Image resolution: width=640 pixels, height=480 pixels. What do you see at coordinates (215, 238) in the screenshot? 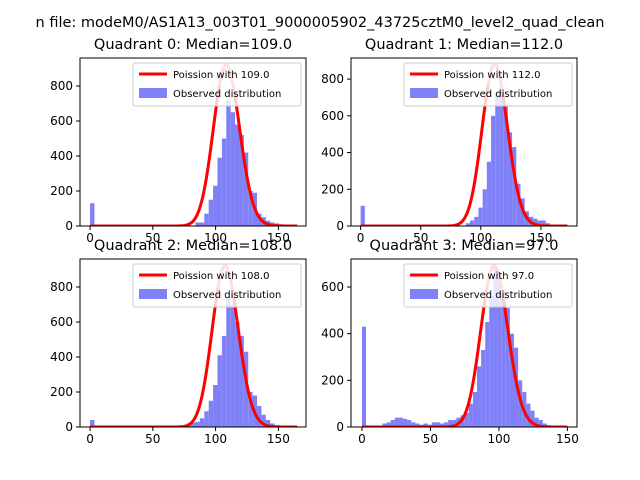
I see `x-tick-label: 100` at bounding box center [215, 238].